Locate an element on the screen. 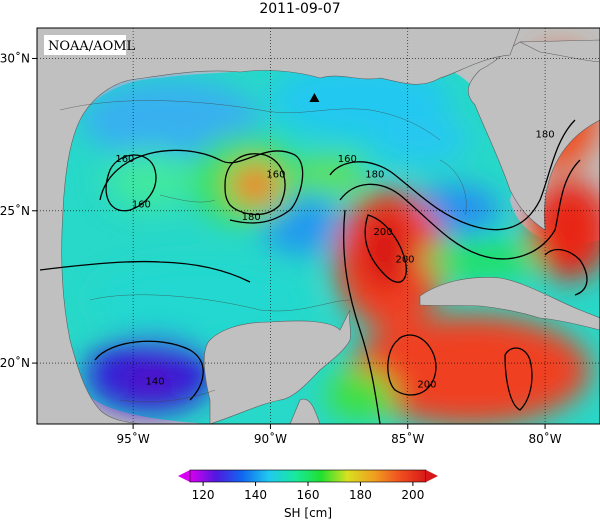 This screenshot has width=600, height=523. colorbar-label: SH [cm] is located at coordinates (308, 513).